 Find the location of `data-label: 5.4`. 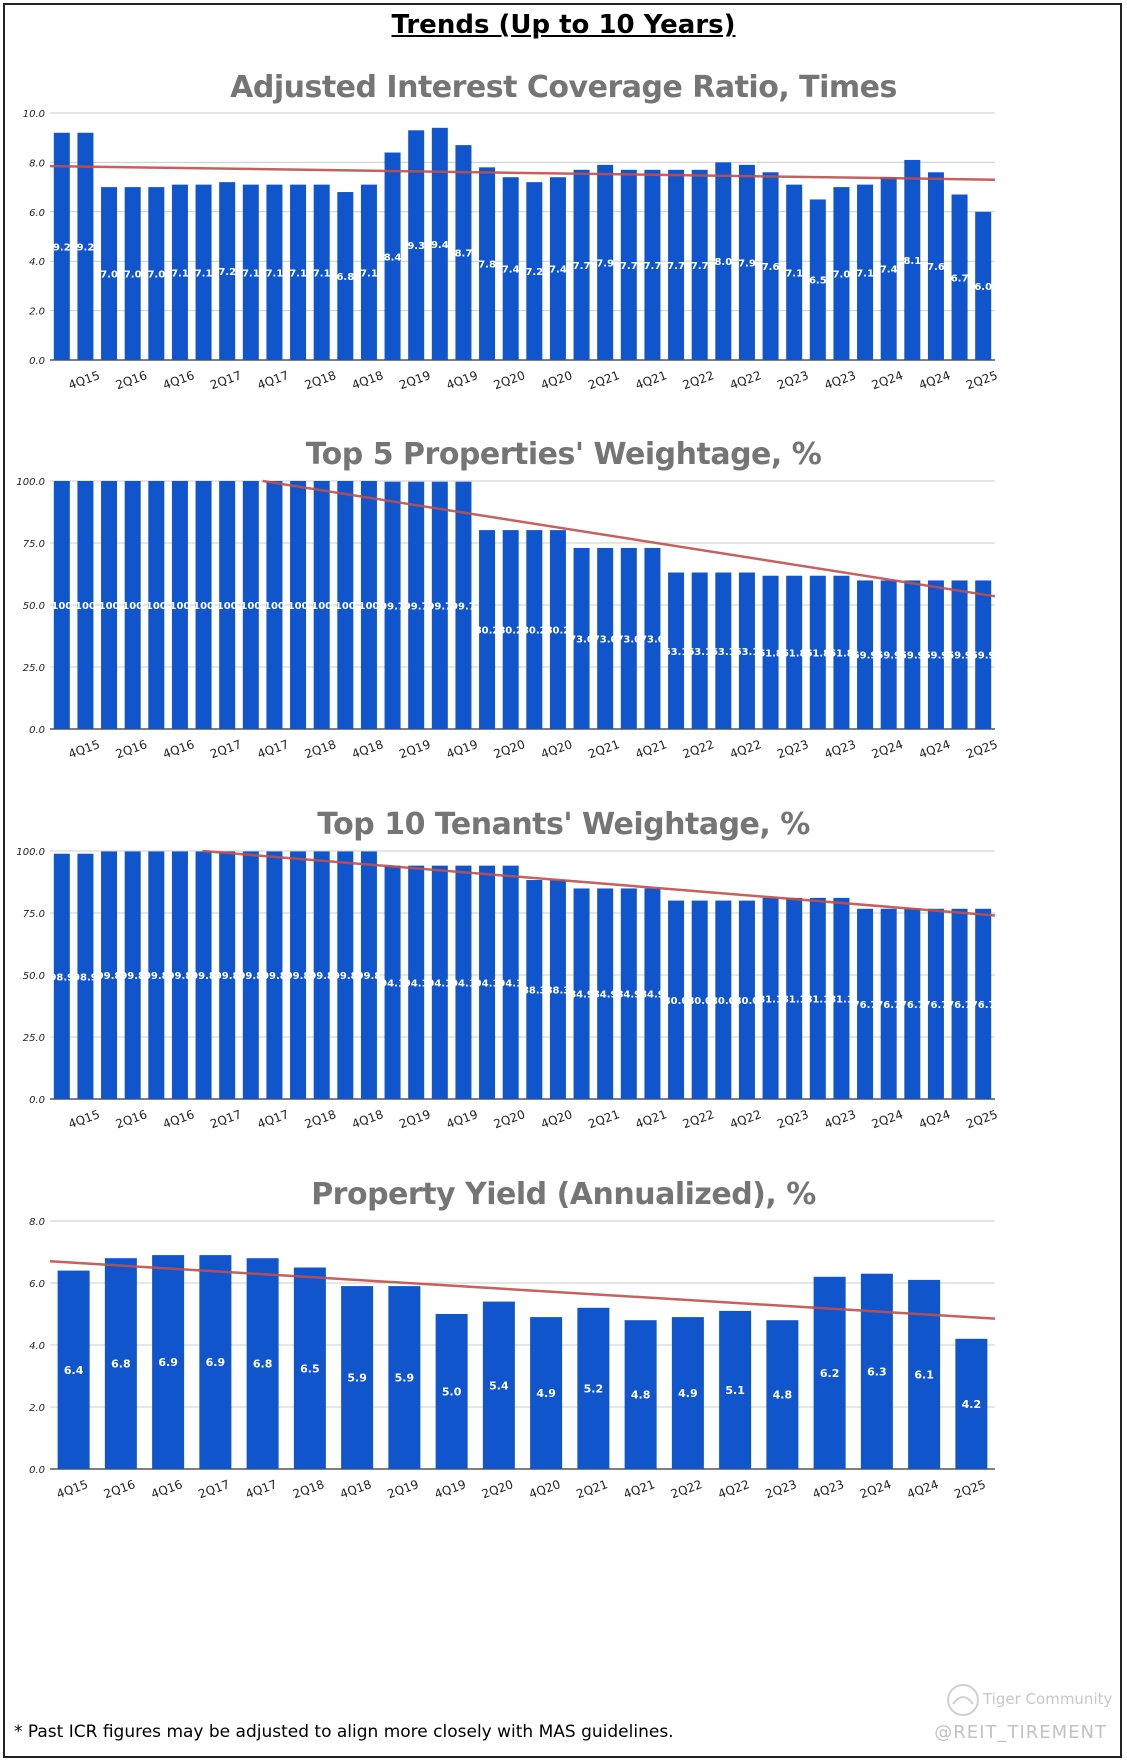

data-label: 5.4 is located at coordinates (499, 1385).